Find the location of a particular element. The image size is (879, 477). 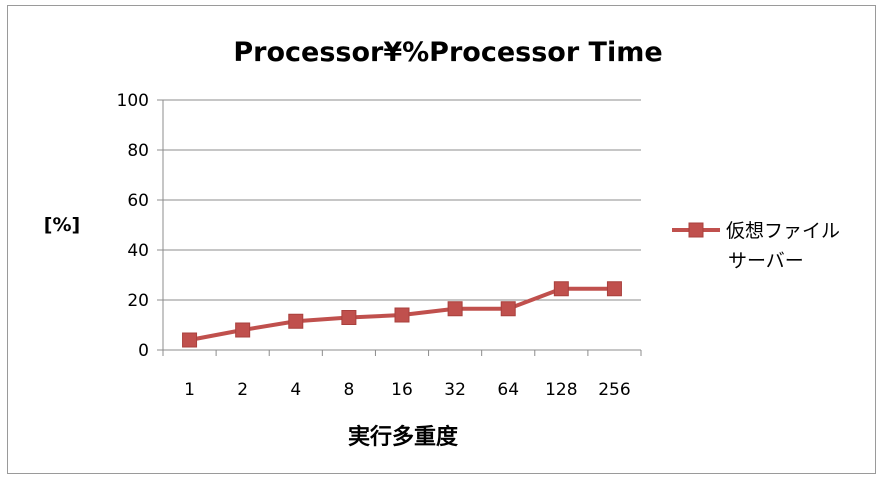

chart-title: Processor¥%Processor Time is located at coordinates (447, 52).